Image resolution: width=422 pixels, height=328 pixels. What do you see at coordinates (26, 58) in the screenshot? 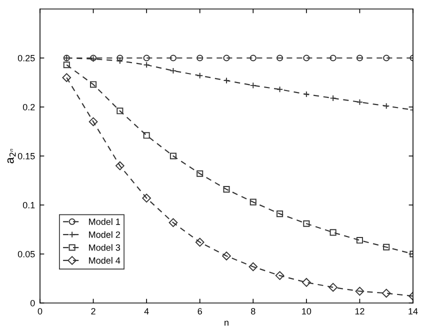
I see `y-tick-label: 0.25` at bounding box center [26, 58].